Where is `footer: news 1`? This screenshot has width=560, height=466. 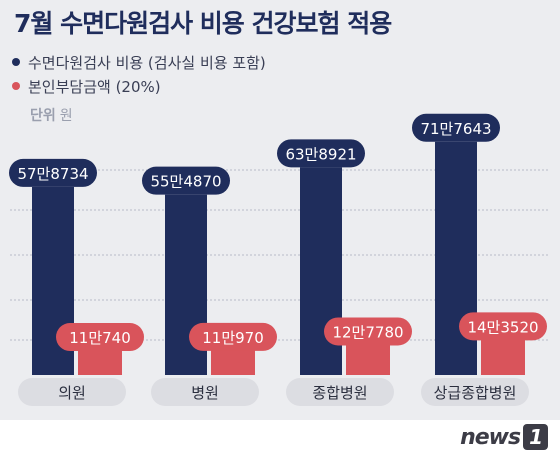
footer: news 1 is located at coordinates (280, 443).